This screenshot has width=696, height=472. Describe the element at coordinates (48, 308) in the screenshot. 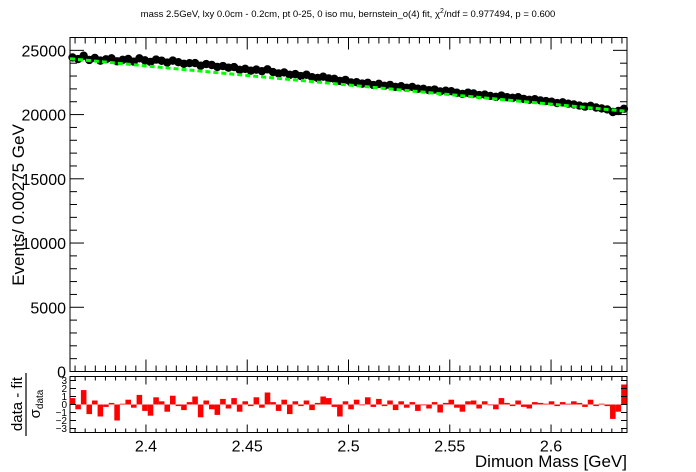

I see `y-tick-label: 5000` at that location.